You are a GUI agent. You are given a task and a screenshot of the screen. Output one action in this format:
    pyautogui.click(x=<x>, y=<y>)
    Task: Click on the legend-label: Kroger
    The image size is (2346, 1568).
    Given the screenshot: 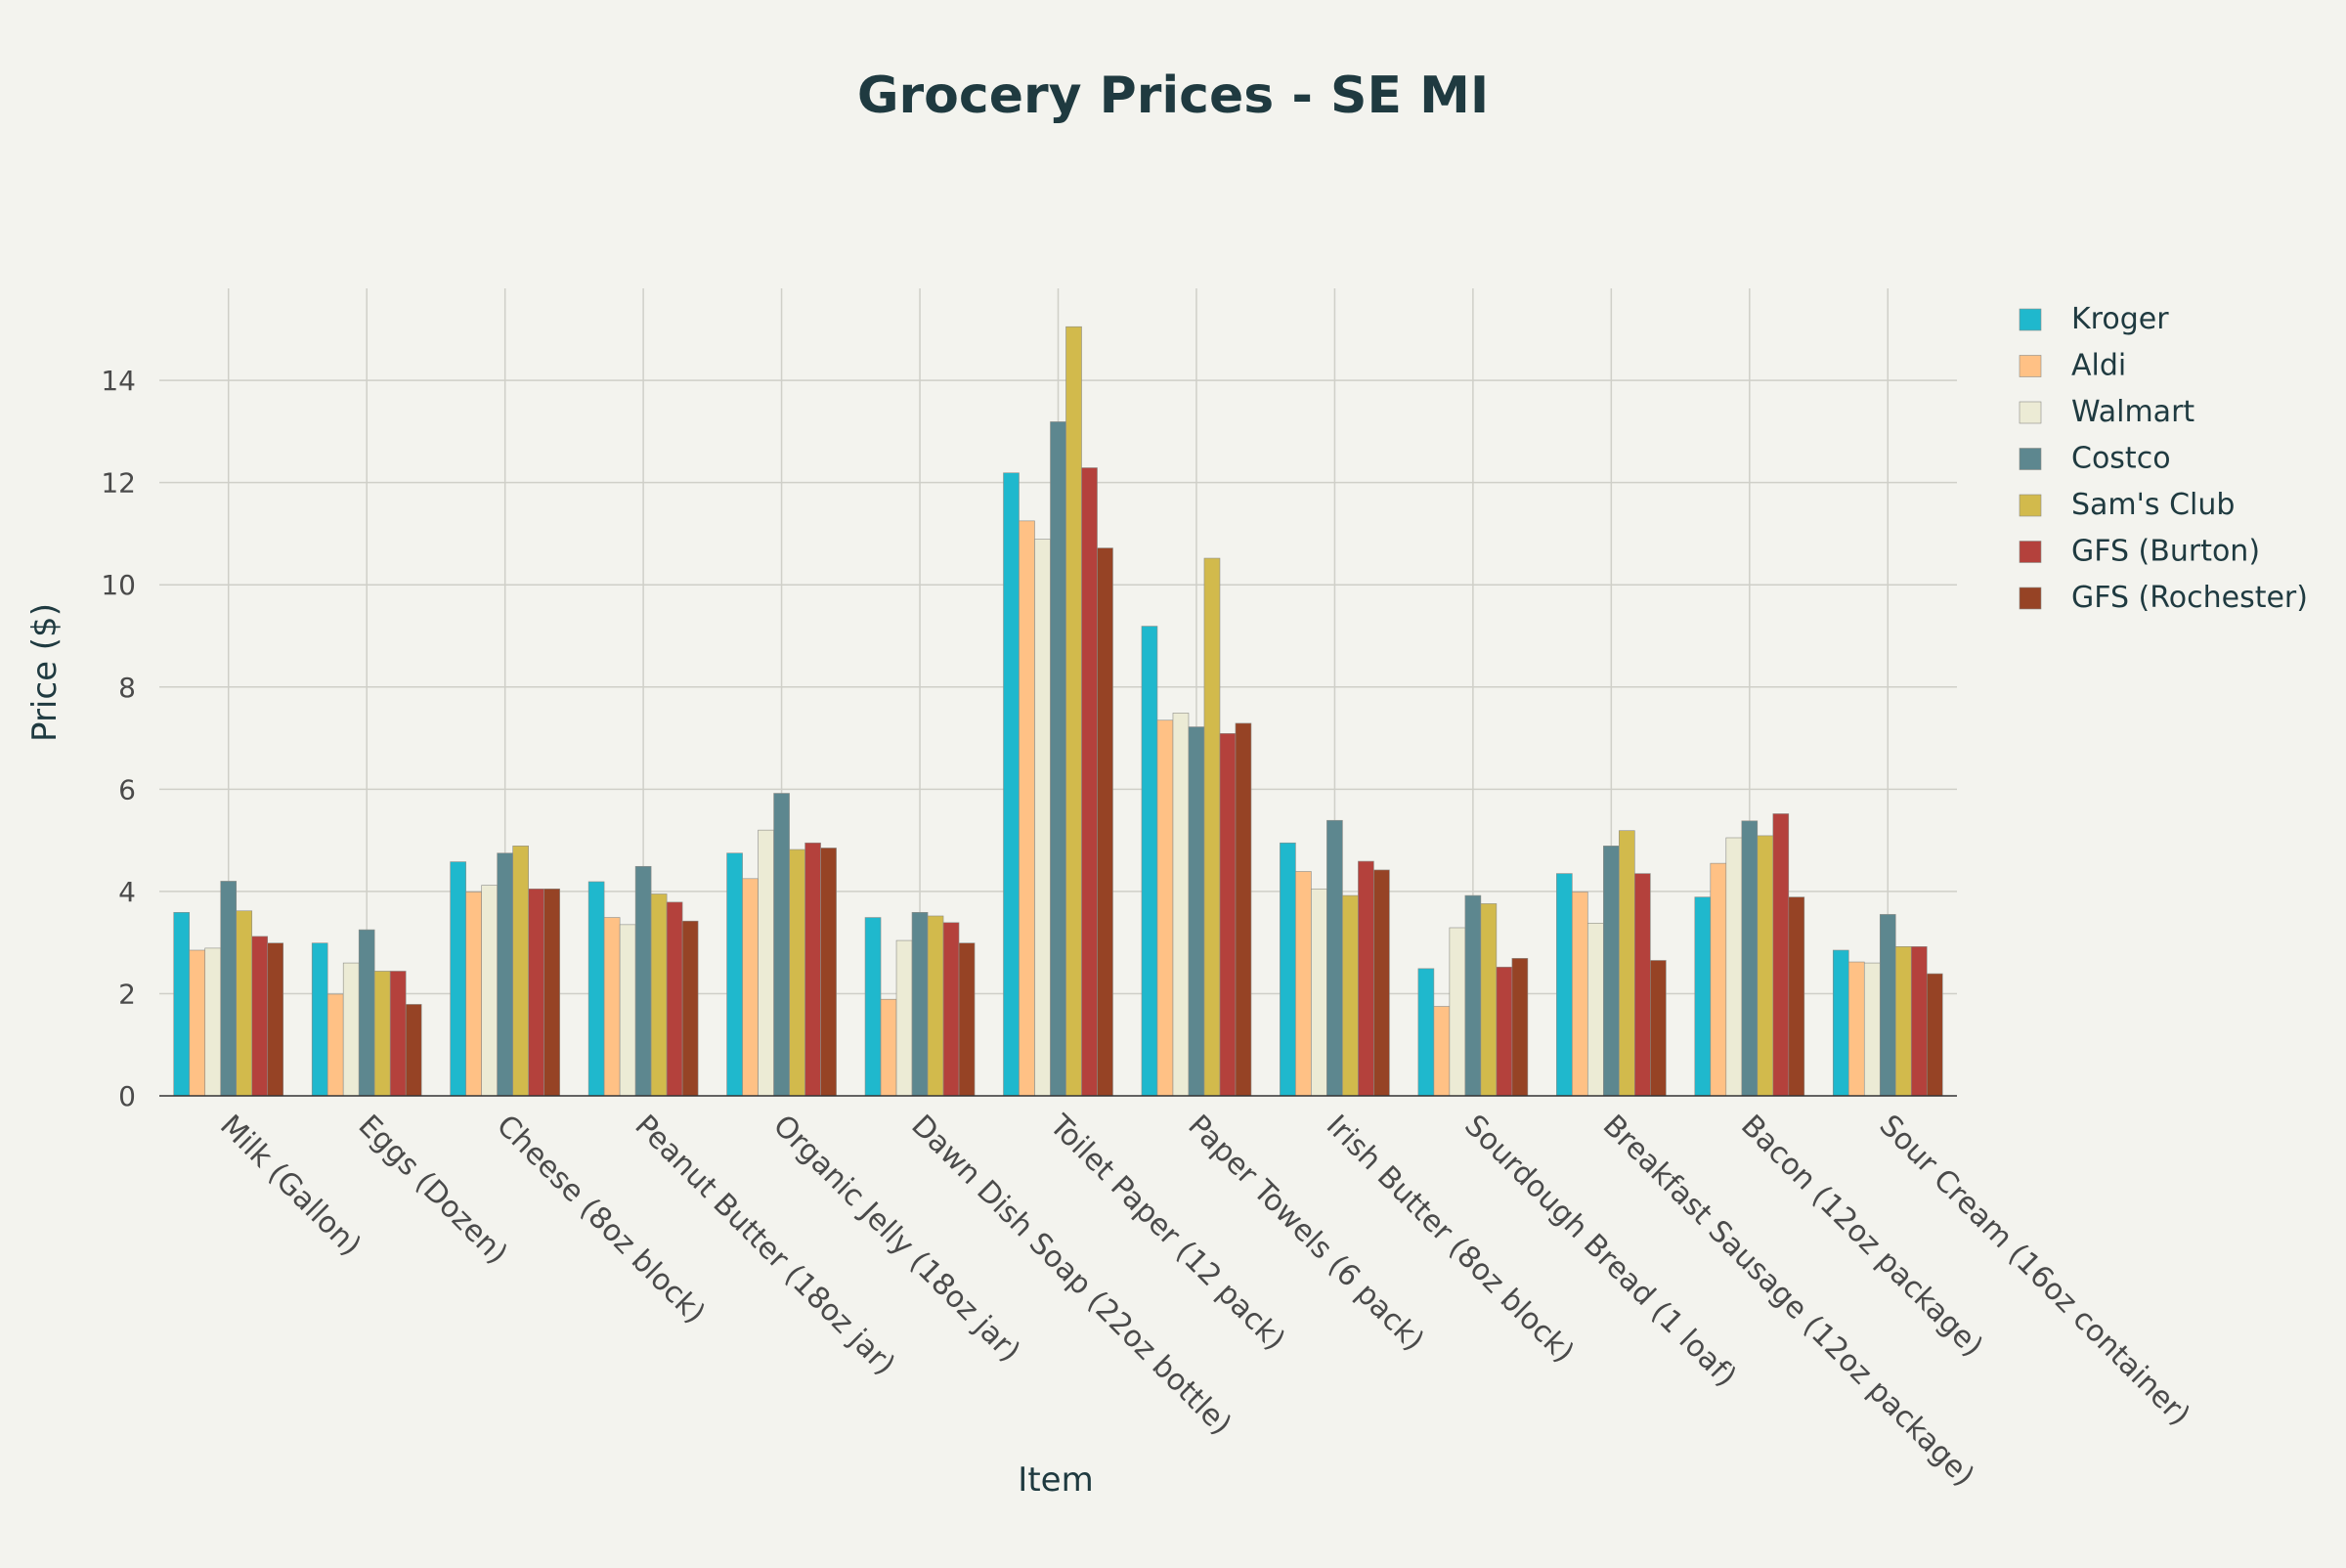 What is the action you would take?
    pyautogui.click(x=2120, y=319)
    